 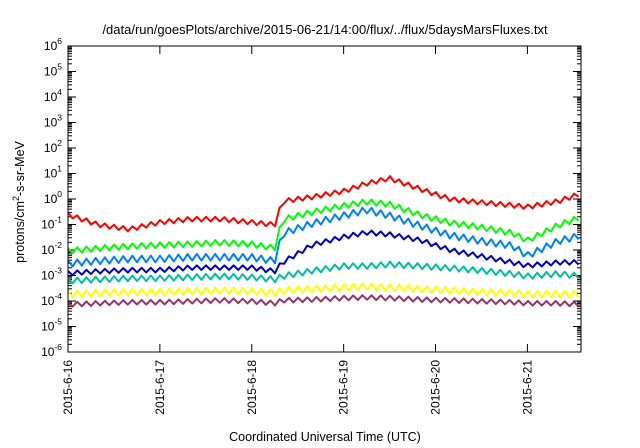 What do you see at coordinates (20, 168) in the screenshot?
I see `y-axis-label-post: -s-sr-MeV` at bounding box center [20, 168].